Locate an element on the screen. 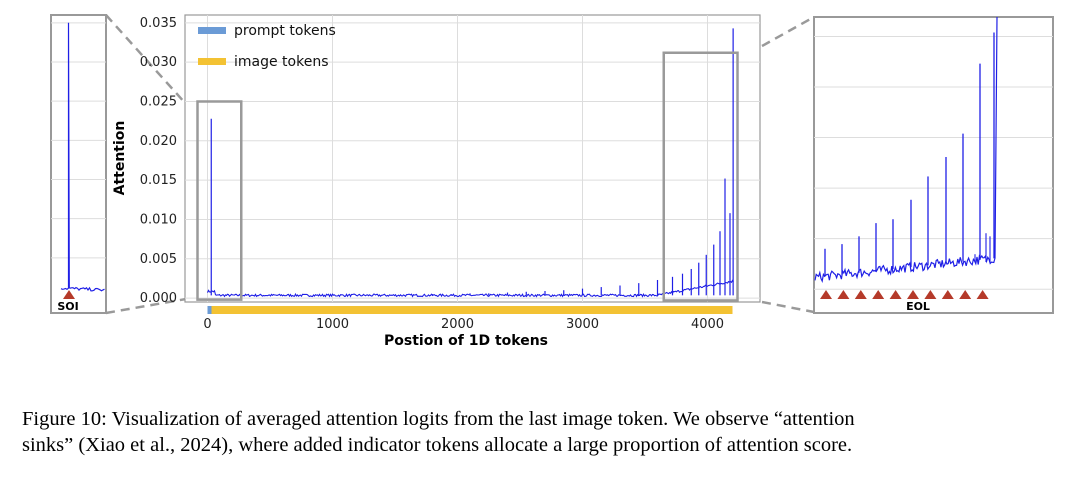 The width and height of the screenshot is (1080, 479). y-tick-label: 0.000 is located at coordinates (158, 298).